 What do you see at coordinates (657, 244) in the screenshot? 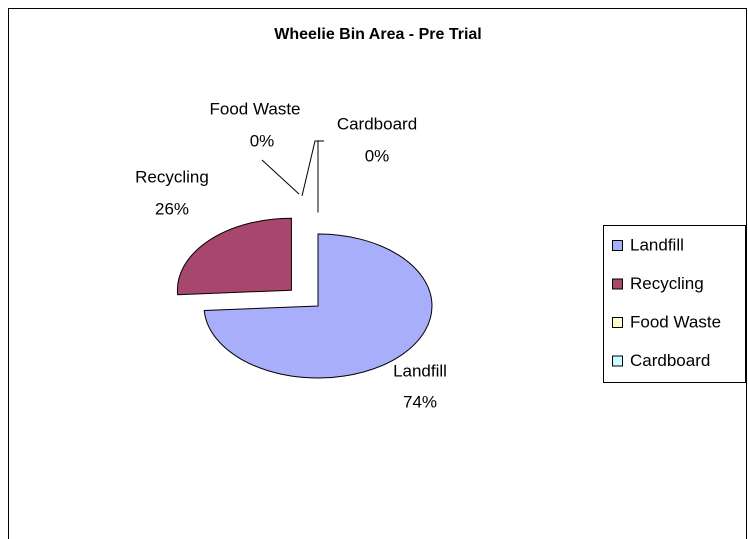
I see `legend-label: Landfill` at bounding box center [657, 244].